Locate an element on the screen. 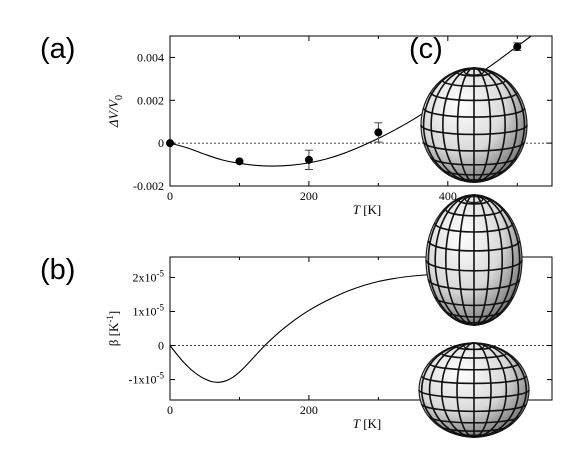 The height and width of the screenshot is (463, 585). y-axis-label-a: ΔV/V0 is located at coordinates (115, 111).